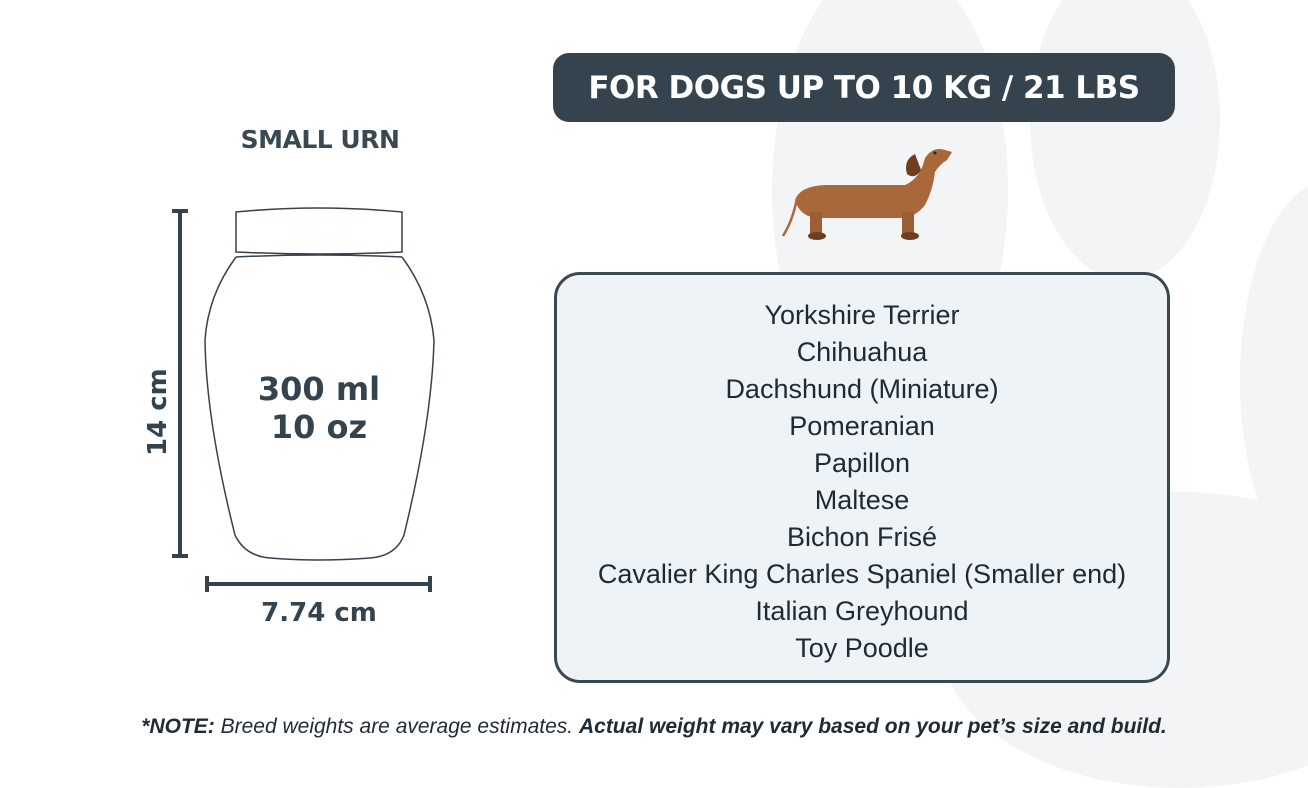 The image size is (1308, 788). What do you see at coordinates (320, 139) in the screenshot?
I see `urn-title: SMALL URN` at bounding box center [320, 139].